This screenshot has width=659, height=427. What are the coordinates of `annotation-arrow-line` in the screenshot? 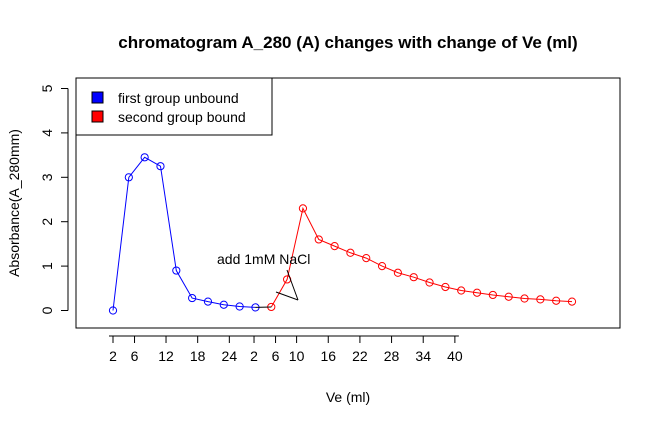 It's located at (292, 285).